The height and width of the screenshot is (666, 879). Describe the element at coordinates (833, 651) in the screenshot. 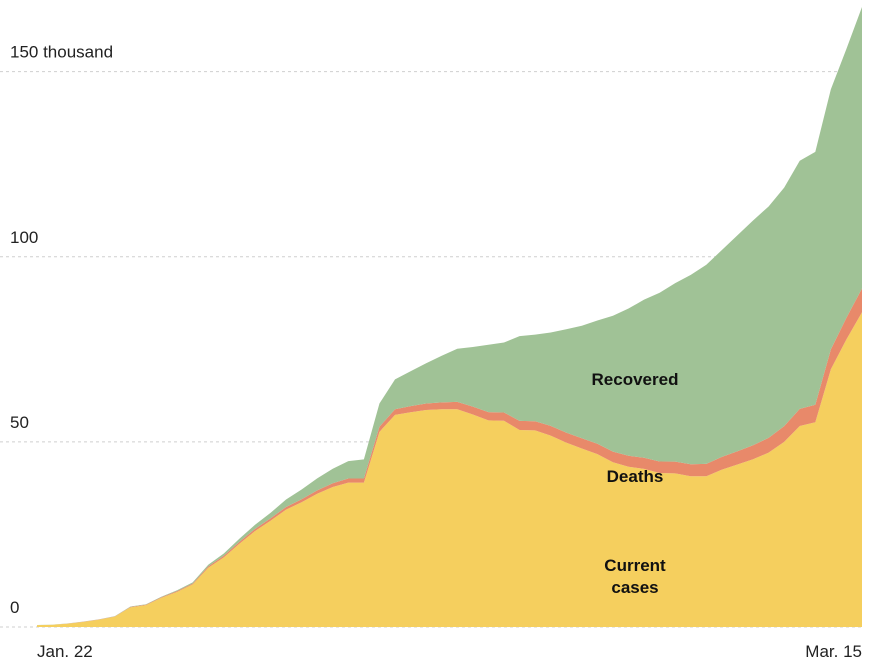

I see `x-tick-label: Mar. 15` at that location.